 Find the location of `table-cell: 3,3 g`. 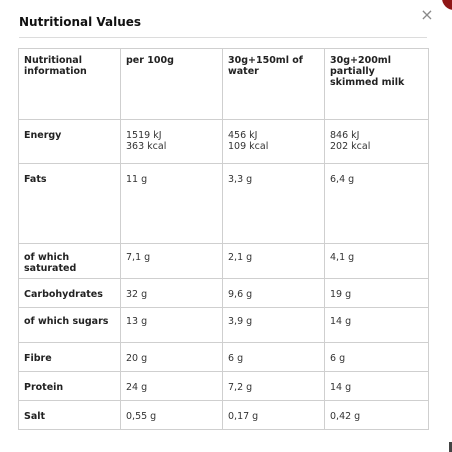

table-cell: 3,3 g is located at coordinates (273, 203).